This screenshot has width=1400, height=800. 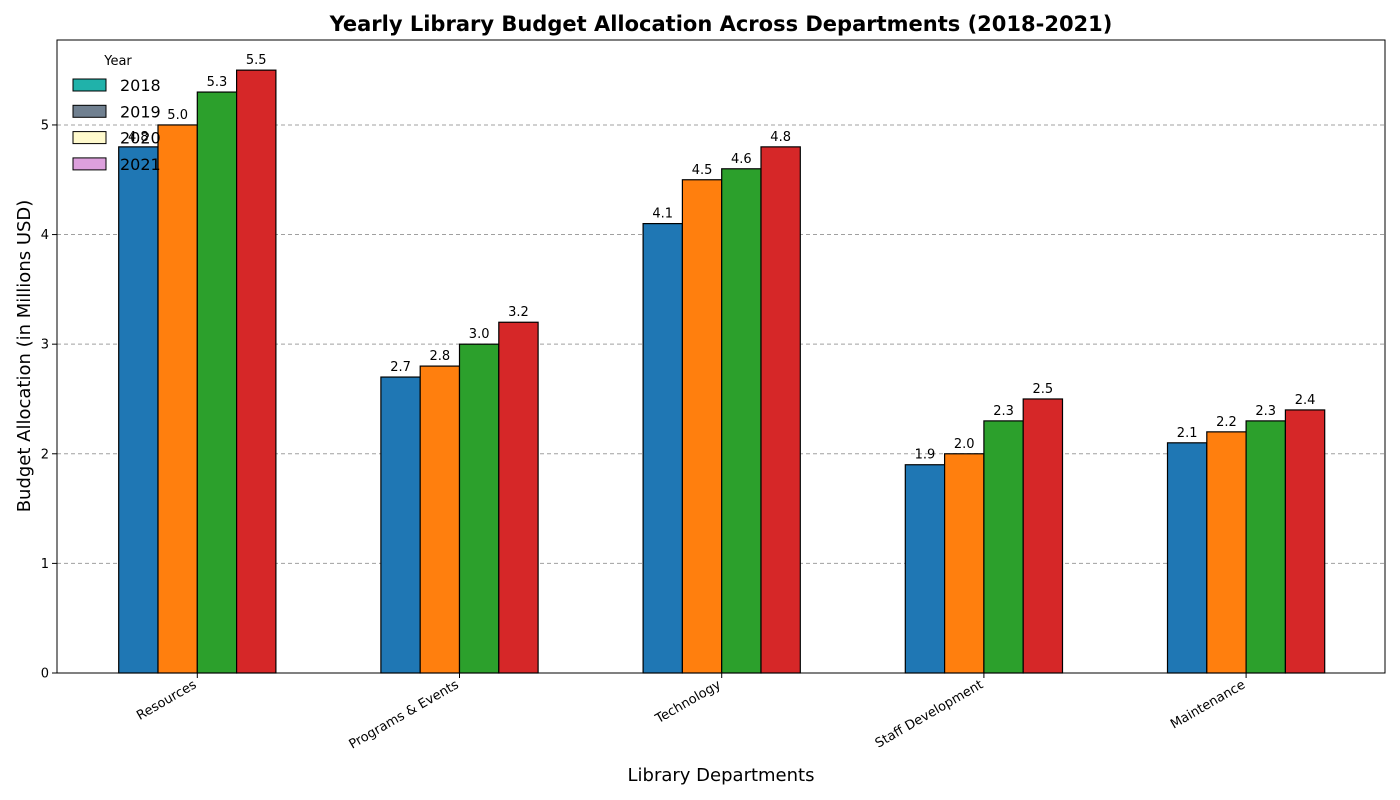 What do you see at coordinates (929, 714) in the screenshot?
I see `x-tick-label: Staff Development` at bounding box center [929, 714].